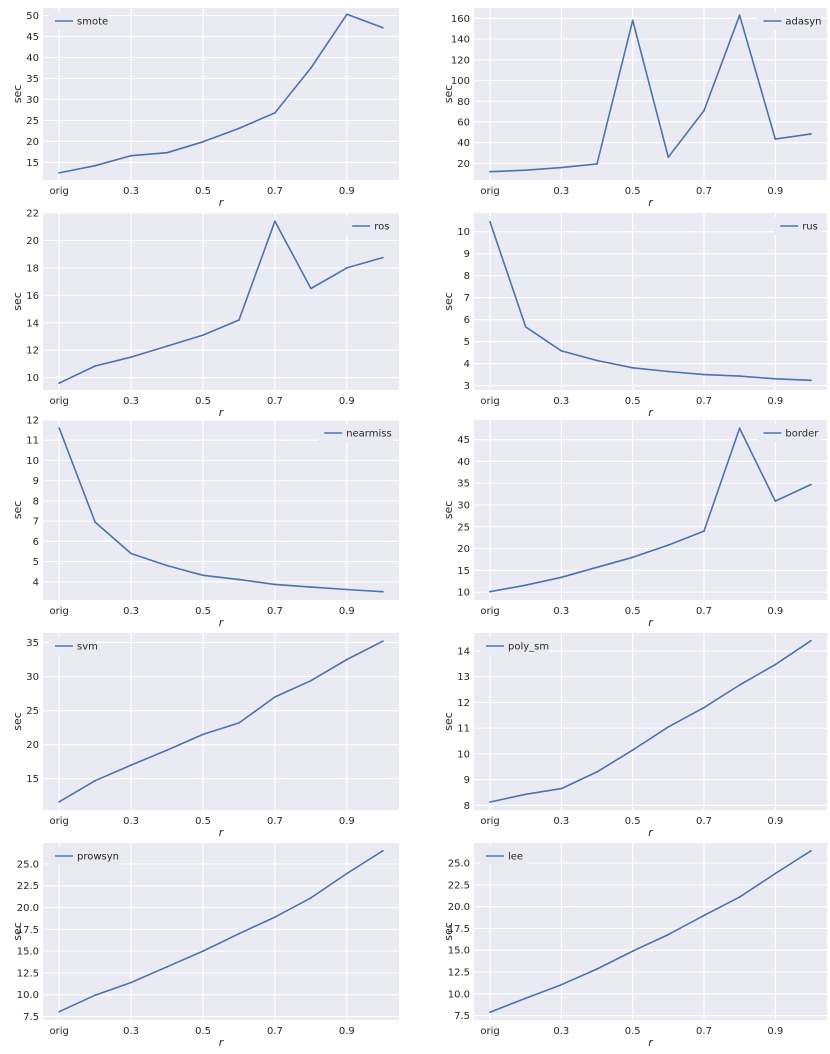 The height and width of the screenshot is (1054, 830). I want to click on y-tick-label: 7.5, so click(462, 1016).